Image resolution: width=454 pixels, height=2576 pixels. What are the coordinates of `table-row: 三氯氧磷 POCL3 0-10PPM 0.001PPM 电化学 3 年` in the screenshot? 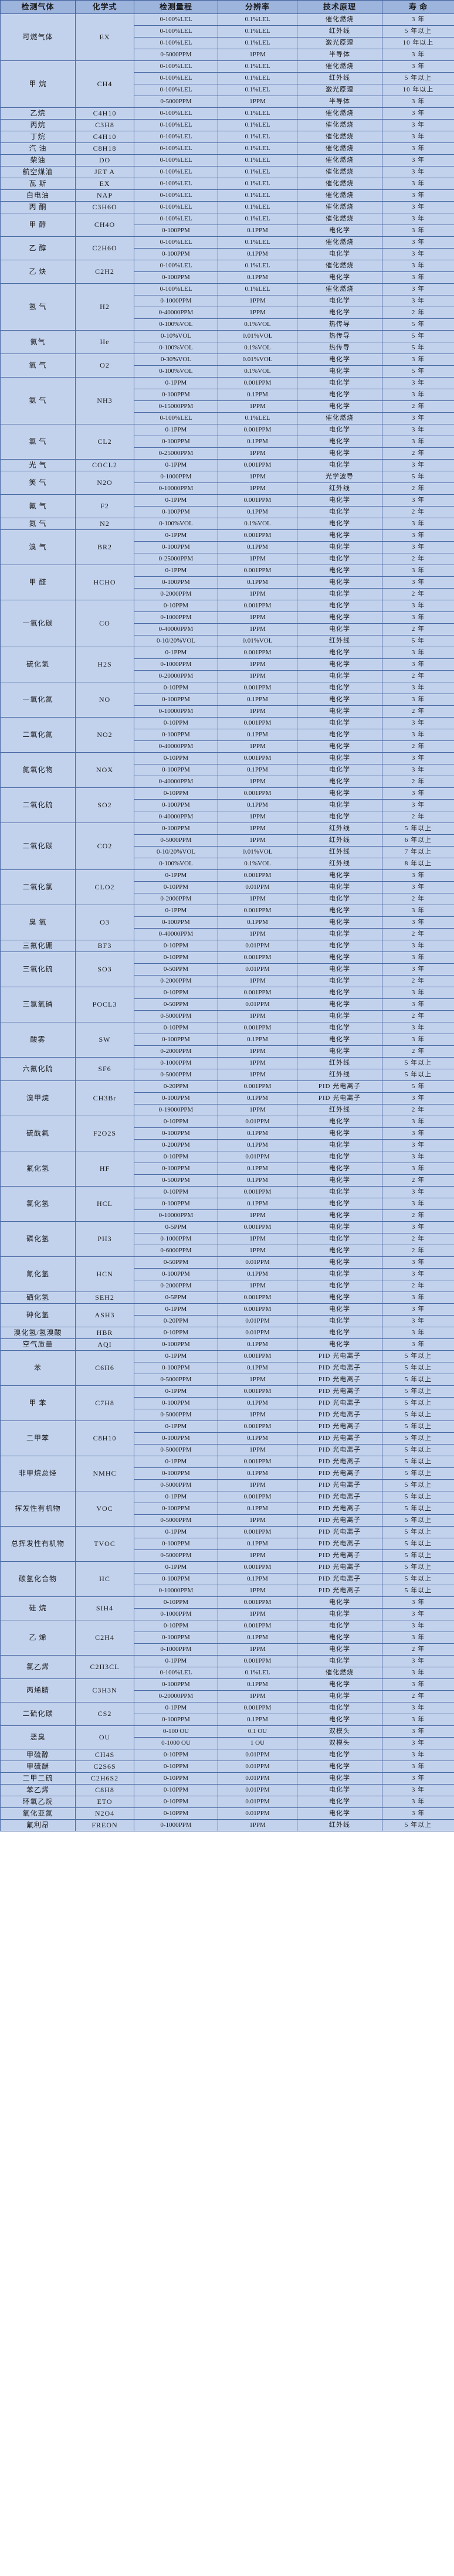 It's located at (227, 1005).